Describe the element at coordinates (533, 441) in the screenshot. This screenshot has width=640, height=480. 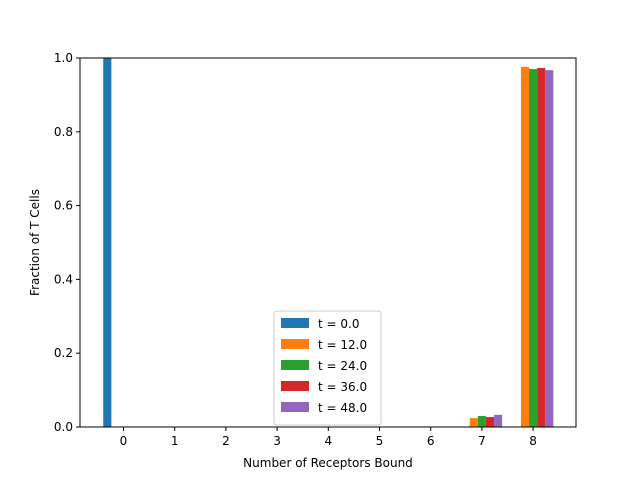
I see `x-tick-label: 8` at that location.